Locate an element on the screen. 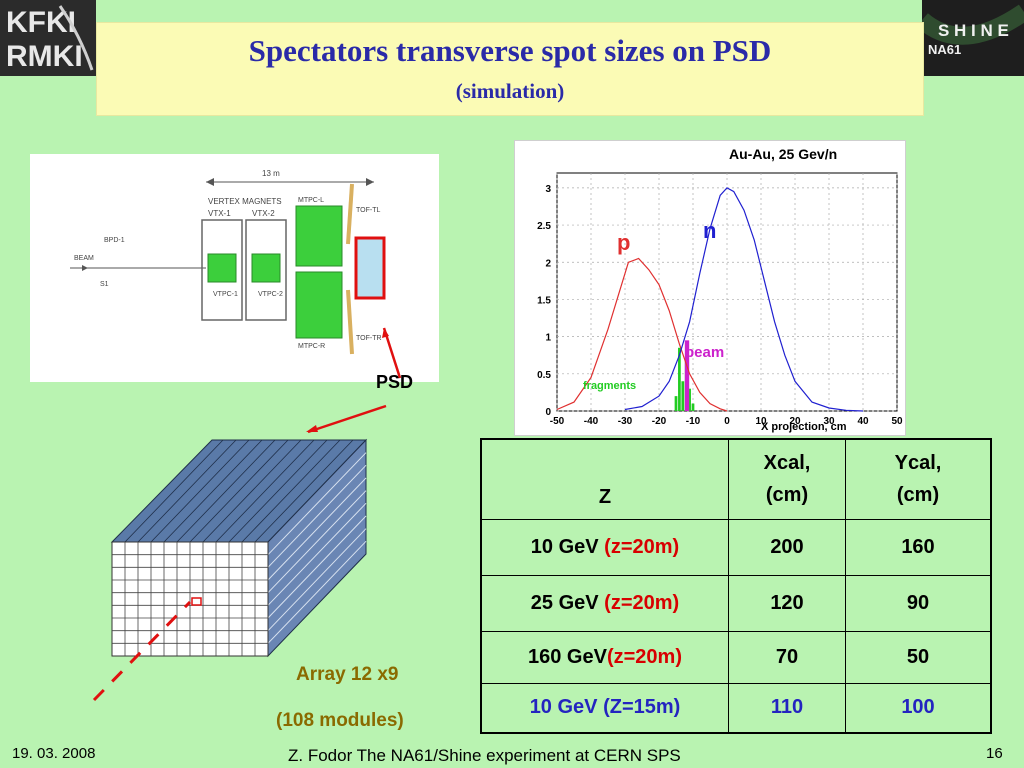  y-tick-label: 2.5 is located at coordinates (544, 226).